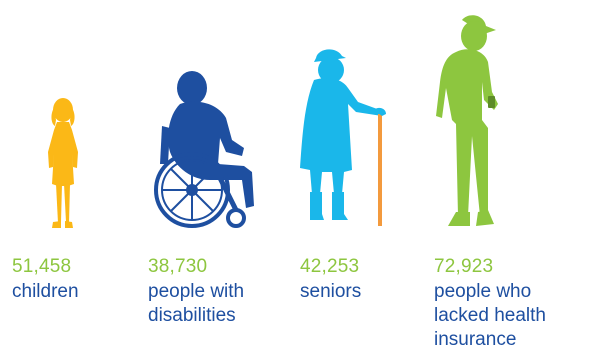  I want to click on stat-number: 38,730, so click(178, 266).